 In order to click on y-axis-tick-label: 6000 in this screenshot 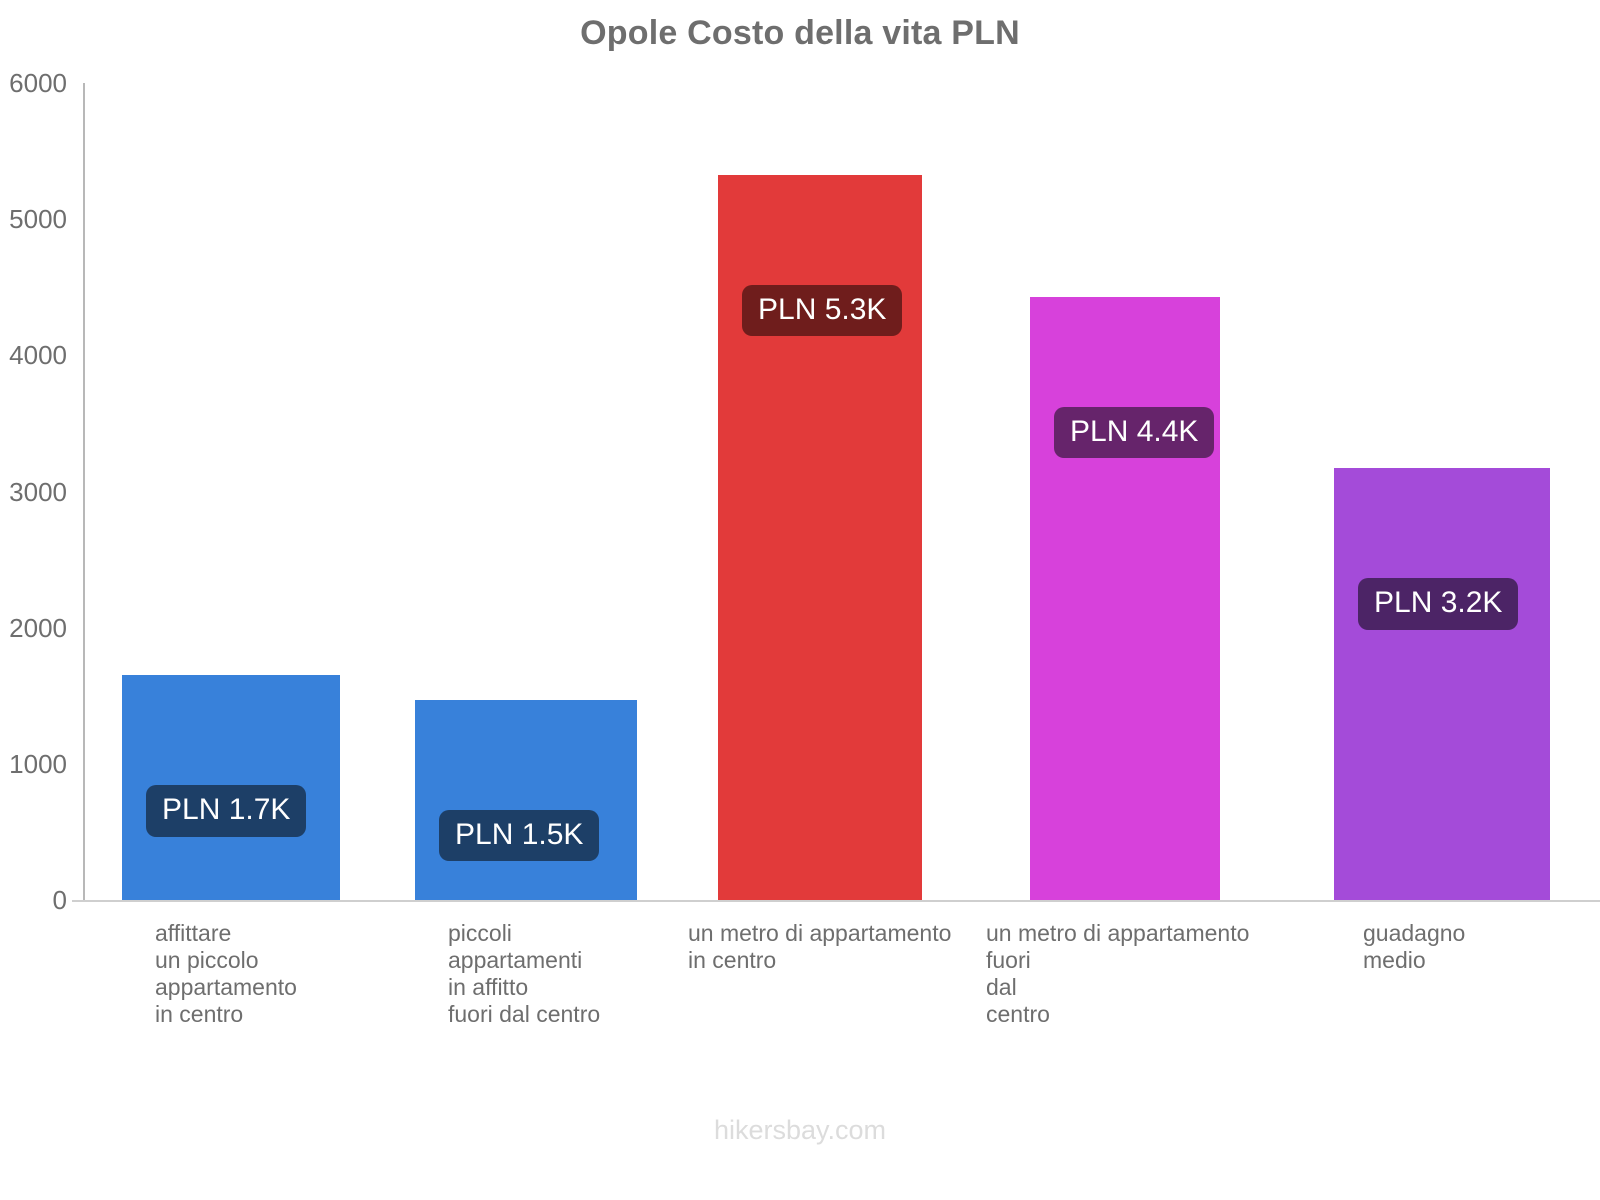, I will do `click(38, 83)`.